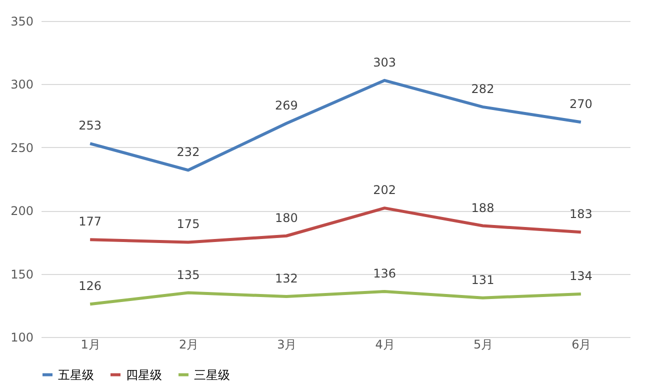  I want to click on data-label: 303, so click(384, 62).